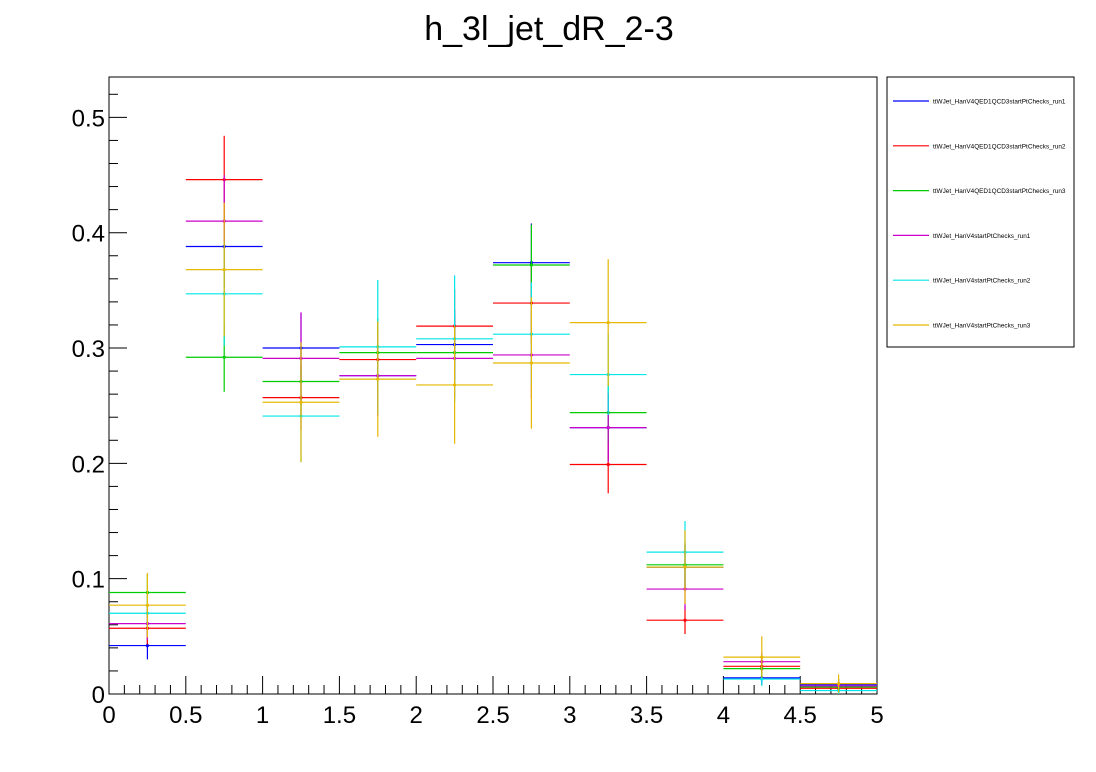 The height and width of the screenshot is (772, 1096). Describe the element at coordinates (569, 715) in the screenshot. I see `x-tick-label: 3` at that location.